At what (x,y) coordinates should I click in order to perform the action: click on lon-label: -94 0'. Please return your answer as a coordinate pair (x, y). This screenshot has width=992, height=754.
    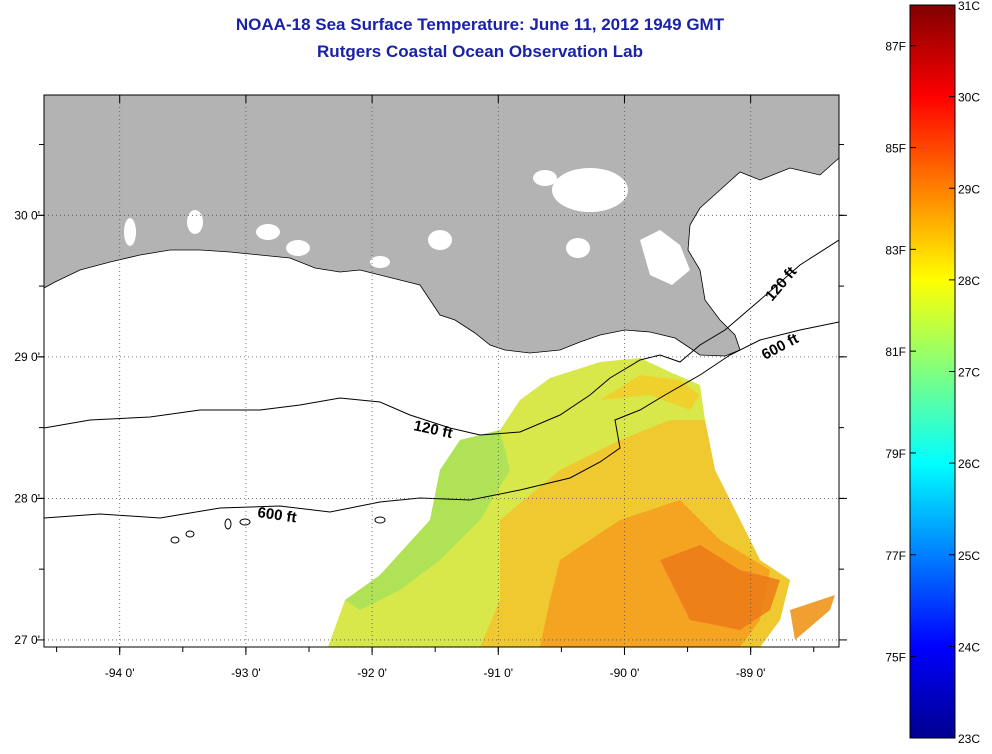
    Looking at the image, I should click on (120, 673).